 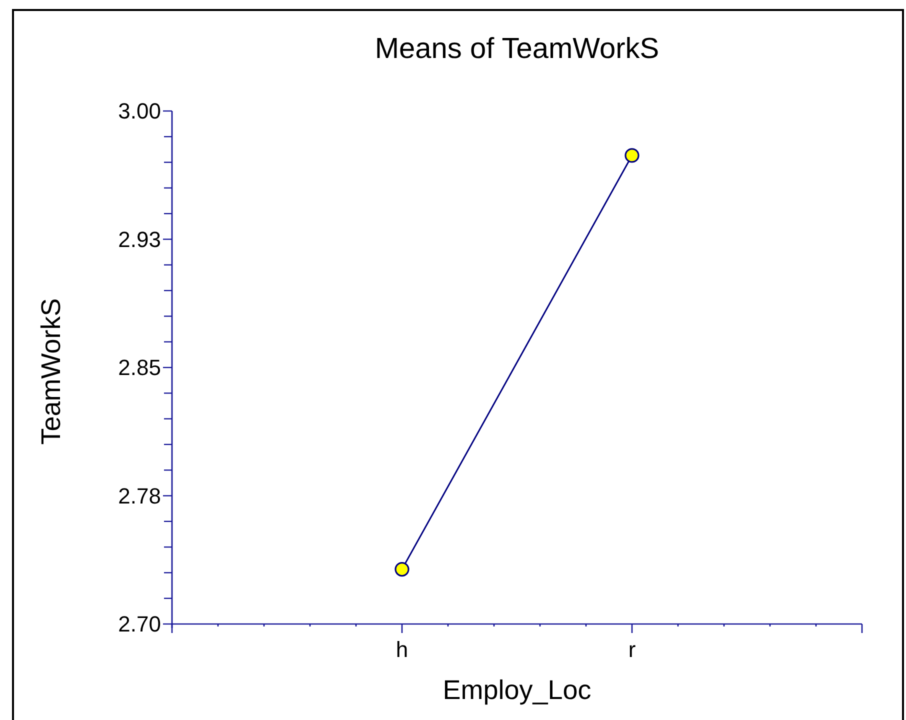 What do you see at coordinates (139, 624) in the screenshot?
I see `y-tick-label: 2.70` at bounding box center [139, 624].